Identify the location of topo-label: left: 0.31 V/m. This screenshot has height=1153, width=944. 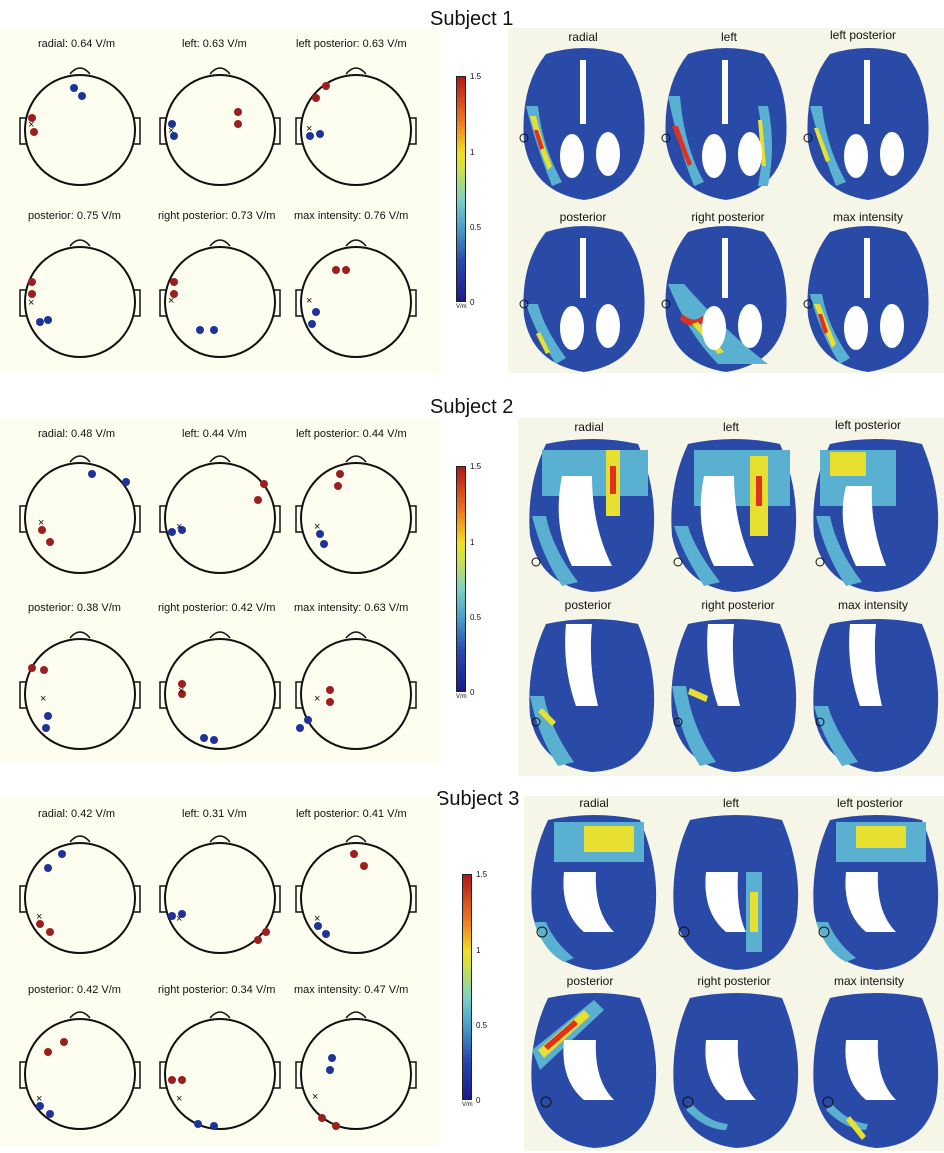
(214, 814).